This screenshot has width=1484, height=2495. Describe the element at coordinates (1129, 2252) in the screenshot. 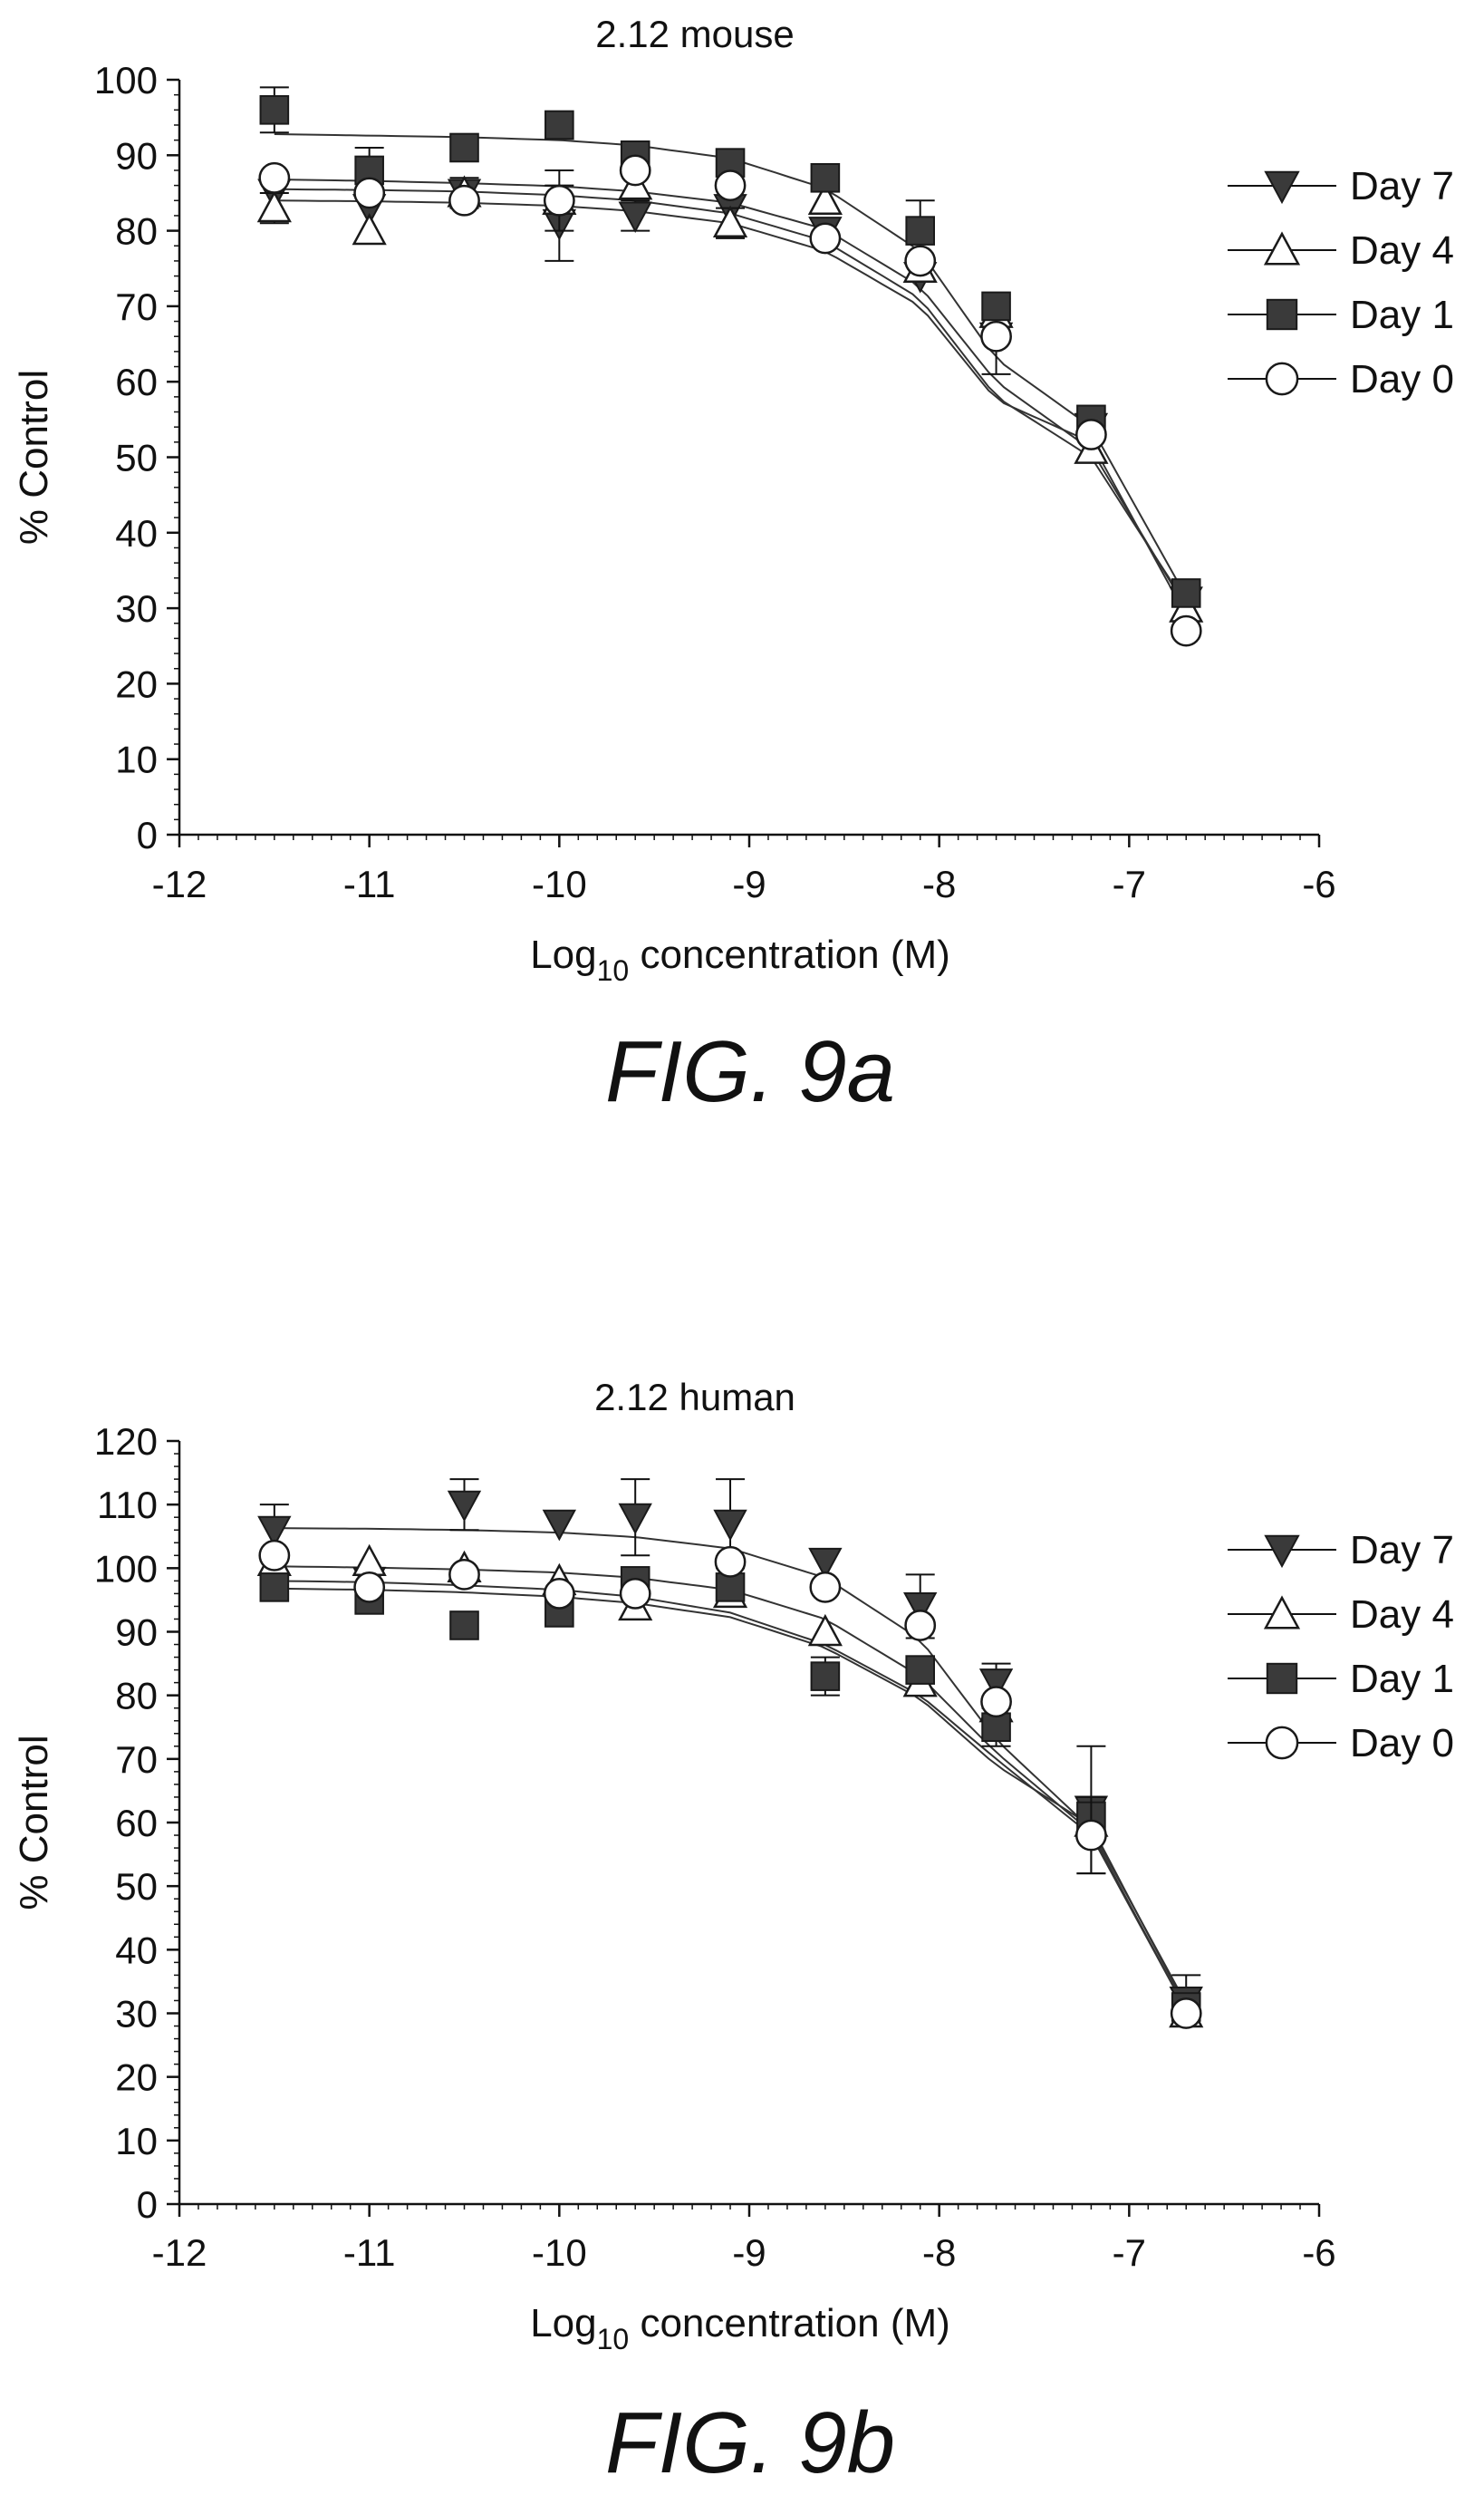

I see `x-tick-label: -7` at that location.